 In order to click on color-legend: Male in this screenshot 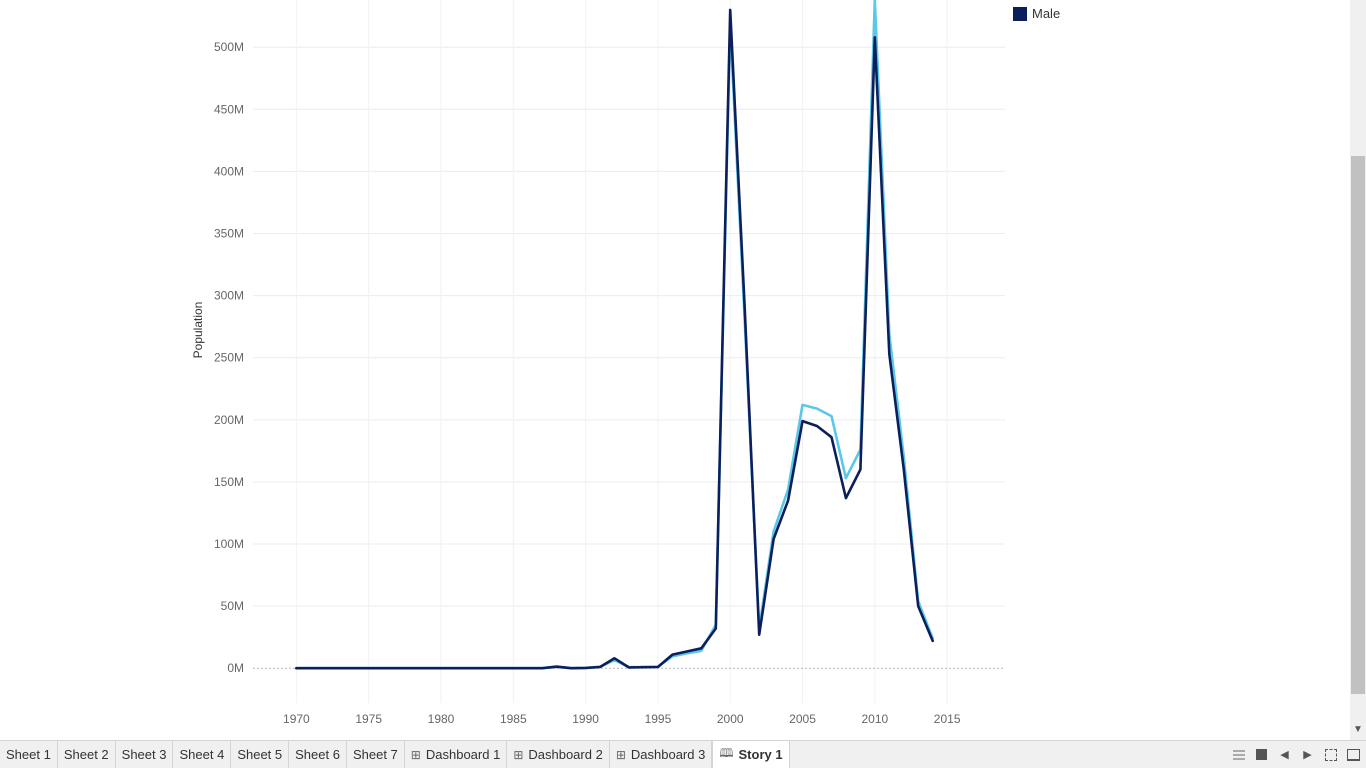, I will do `click(1036, 13)`.